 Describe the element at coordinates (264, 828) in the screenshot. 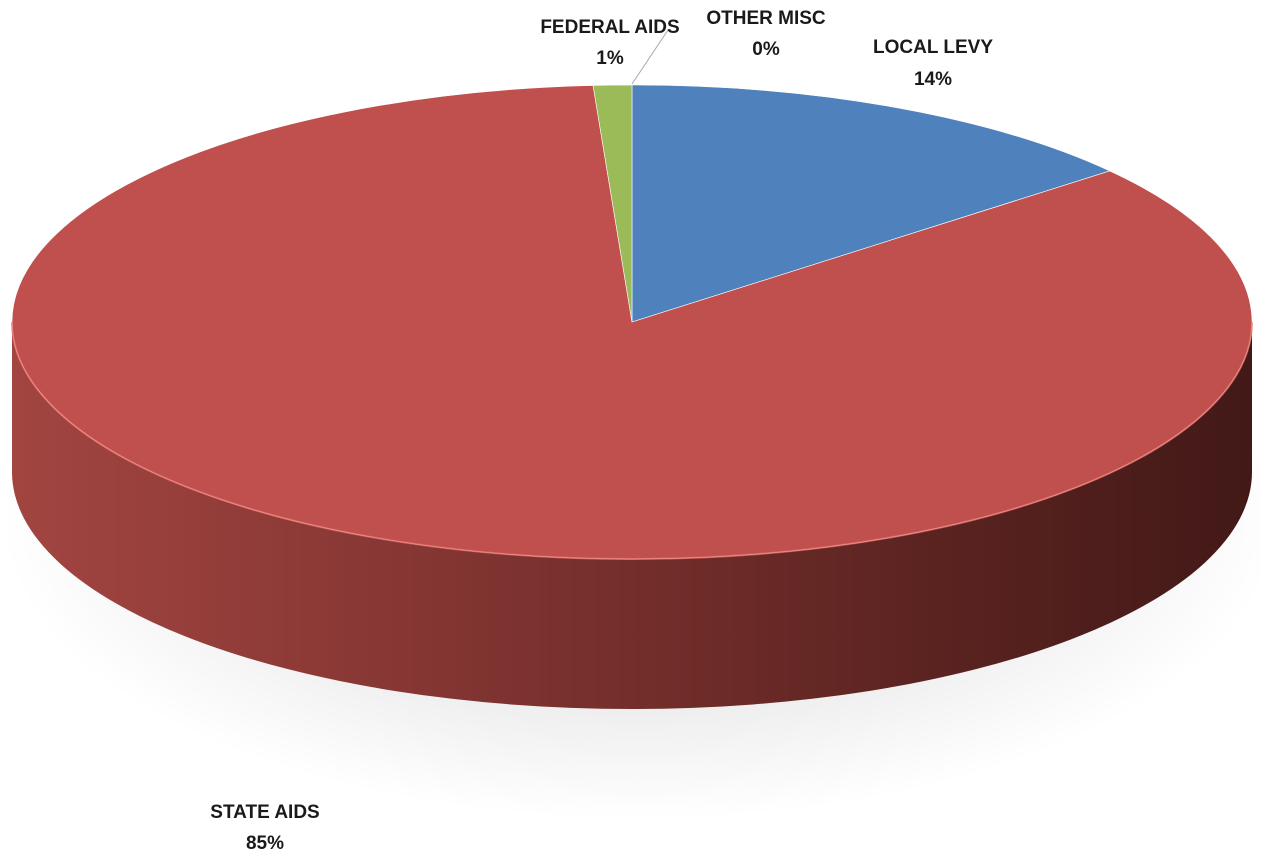

I see `label-state-aids: STATE AIDS 85%` at that location.